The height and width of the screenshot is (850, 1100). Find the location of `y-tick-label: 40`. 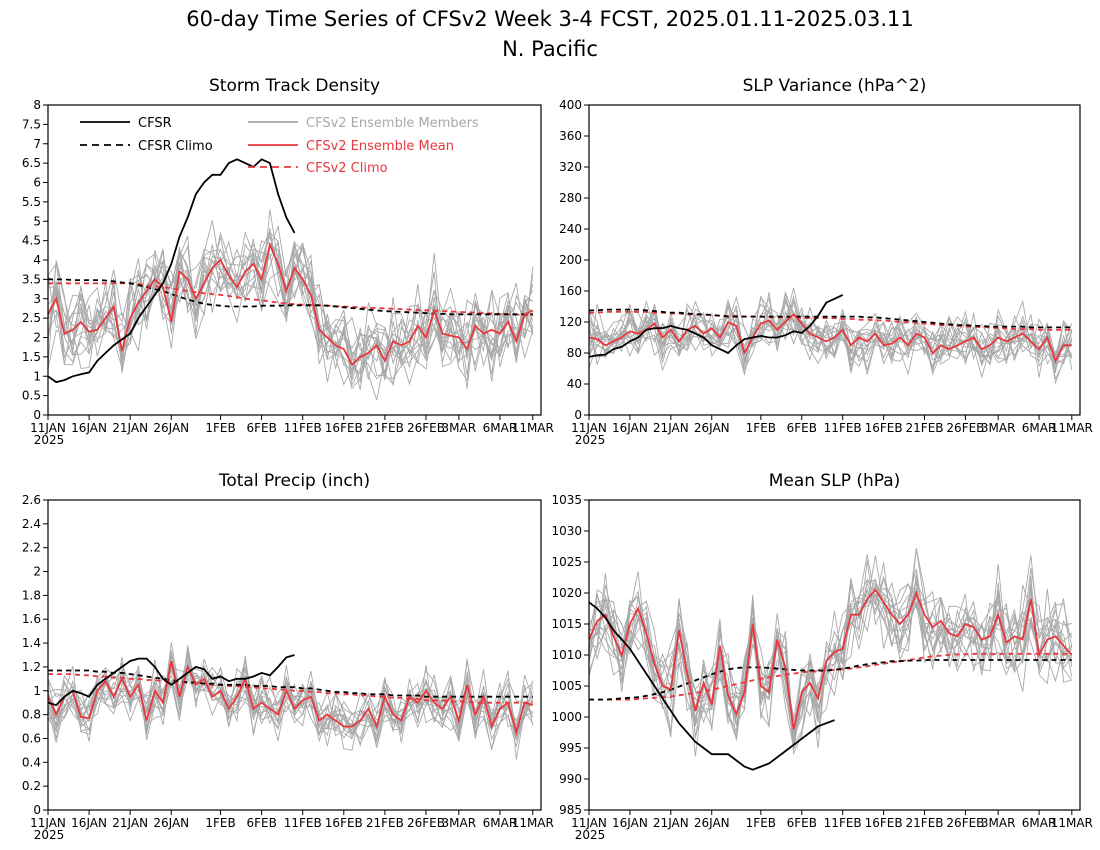

y-tick-label: 40 is located at coordinates (574, 384).